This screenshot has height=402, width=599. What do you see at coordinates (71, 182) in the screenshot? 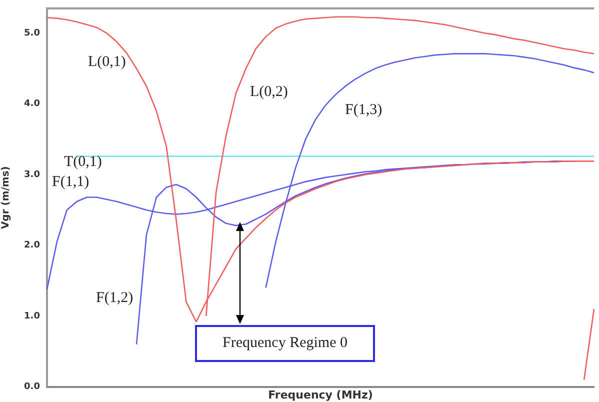
I see `series-label: F(1,1)` at bounding box center [71, 182].